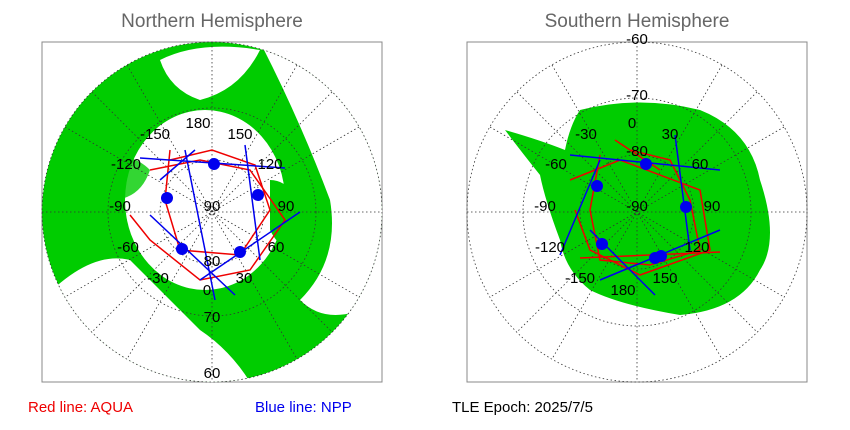 This screenshot has height=430, width=850. Describe the element at coordinates (303, 407) in the screenshot. I see `legend-blue: Blue line: NPP` at that location.